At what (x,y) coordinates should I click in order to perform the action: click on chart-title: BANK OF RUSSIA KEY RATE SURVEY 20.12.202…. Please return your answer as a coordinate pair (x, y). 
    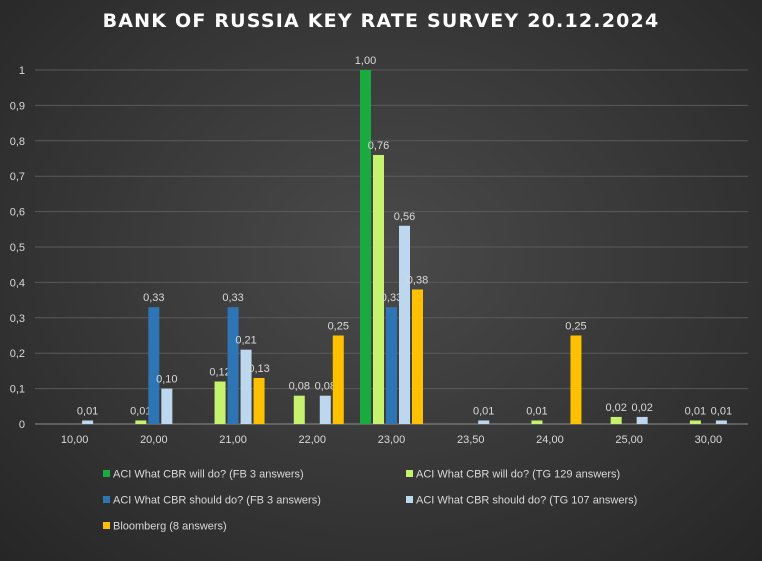
    Looking at the image, I should click on (381, 21).